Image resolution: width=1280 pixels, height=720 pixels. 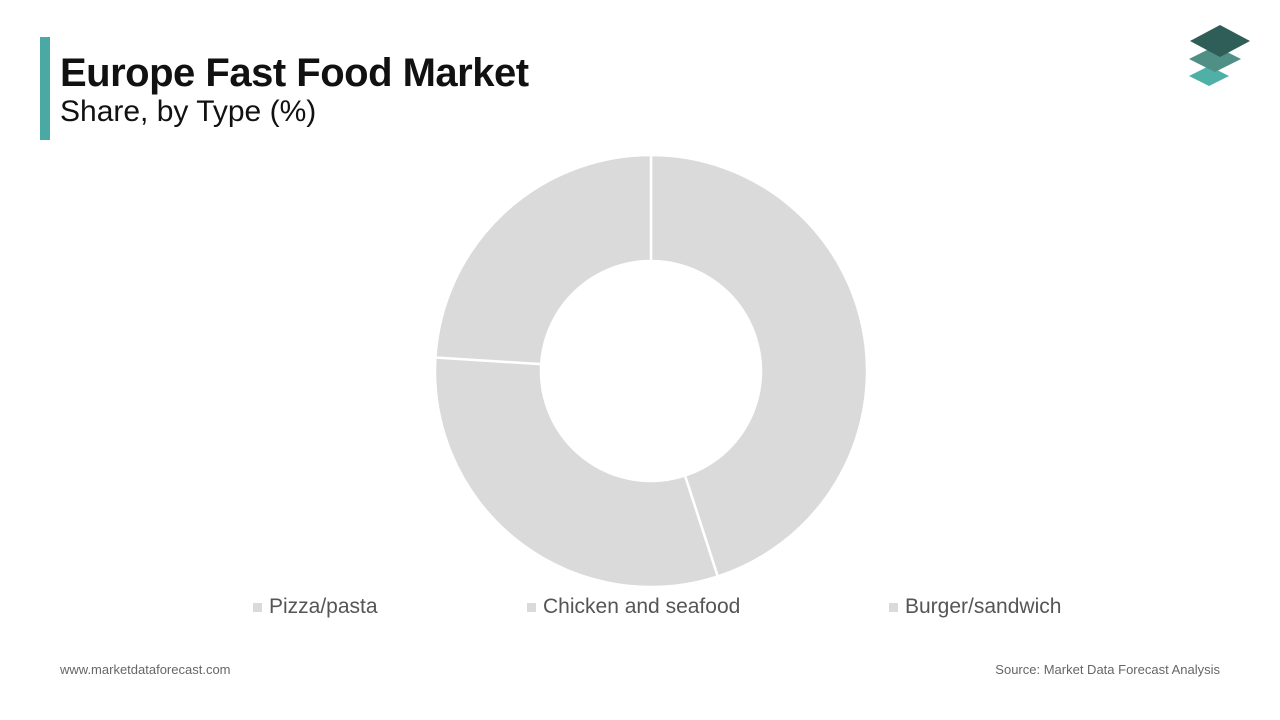 What do you see at coordinates (576, 472) in the screenshot?
I see `donut-slice-chicken-and-seafood` at bounding box center [576, 472].